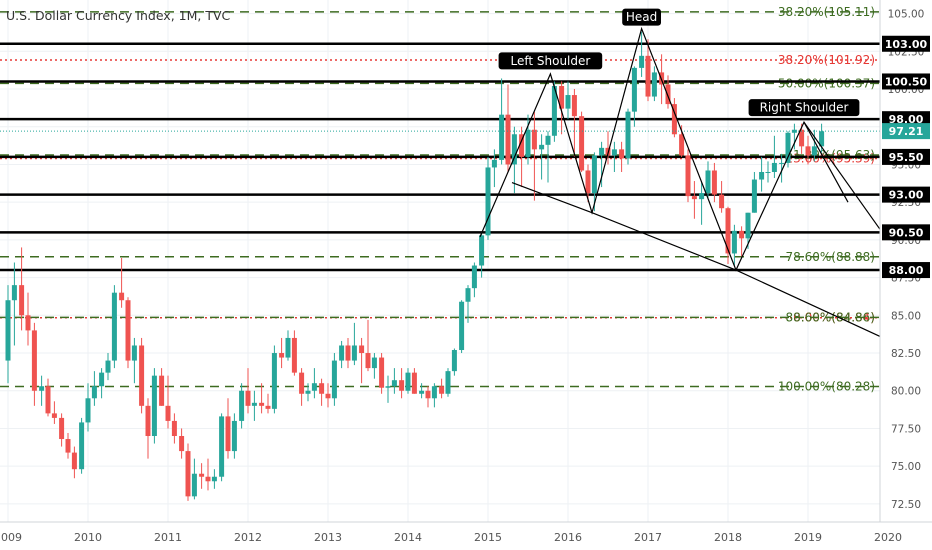  I want to click on annotation-badge: Head, so click(641, 17).